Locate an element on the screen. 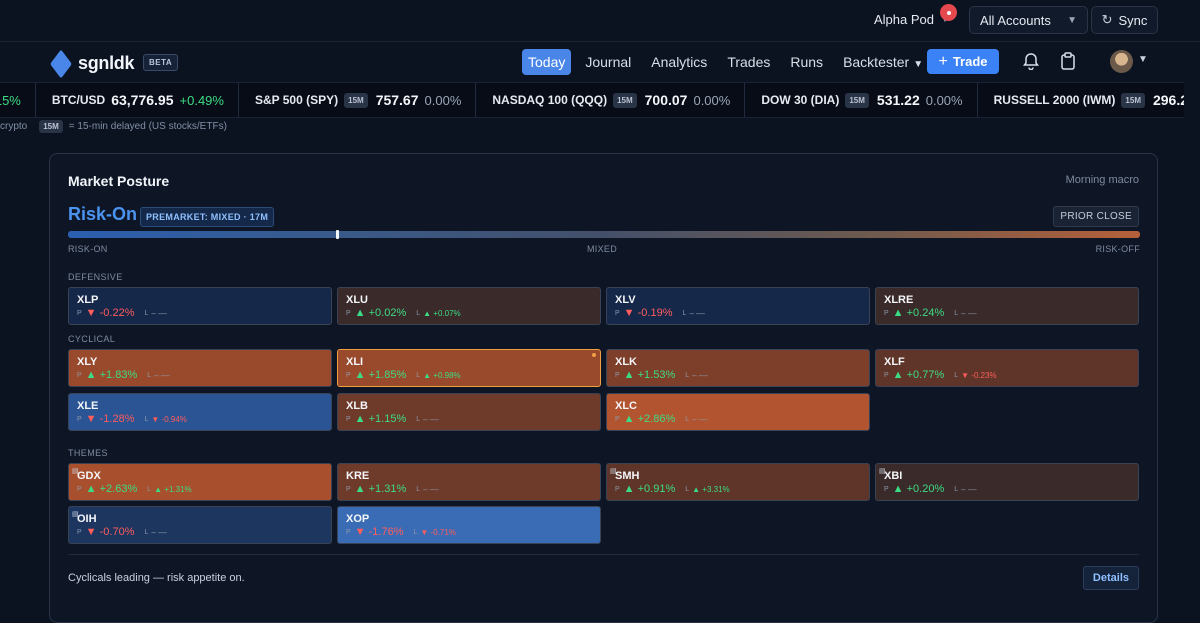 This screenshot has height=623, width=1200. account-select: All Accounts ▼ is located at coordinates (1028, 20).